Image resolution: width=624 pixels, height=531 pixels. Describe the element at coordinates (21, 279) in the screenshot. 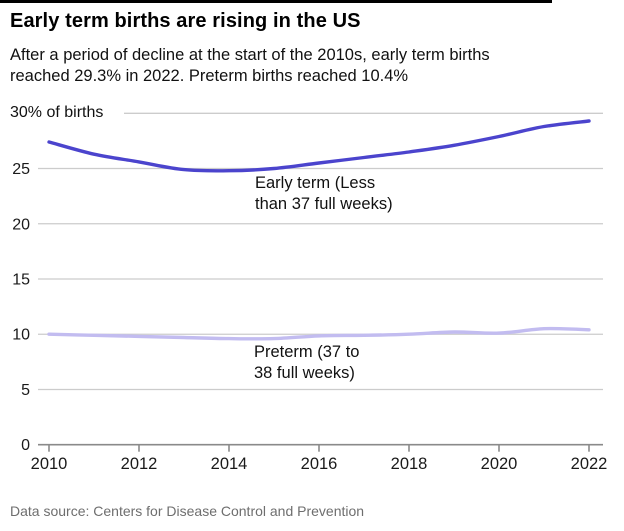

I see `y-tick-label: 15` at that location.